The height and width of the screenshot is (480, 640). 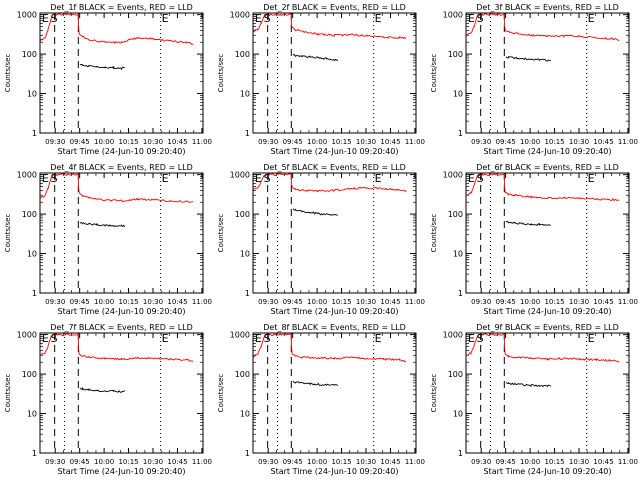 I want to click on panel-title: Det_5f BLACK = Events, RED = LLD, so click(x=334, y=167).